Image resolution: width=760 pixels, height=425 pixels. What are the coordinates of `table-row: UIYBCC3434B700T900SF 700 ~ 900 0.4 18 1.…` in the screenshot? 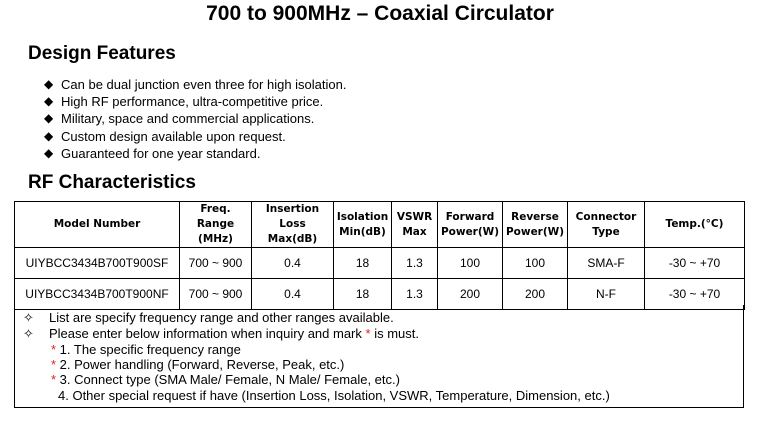 It's located at (379, 263).